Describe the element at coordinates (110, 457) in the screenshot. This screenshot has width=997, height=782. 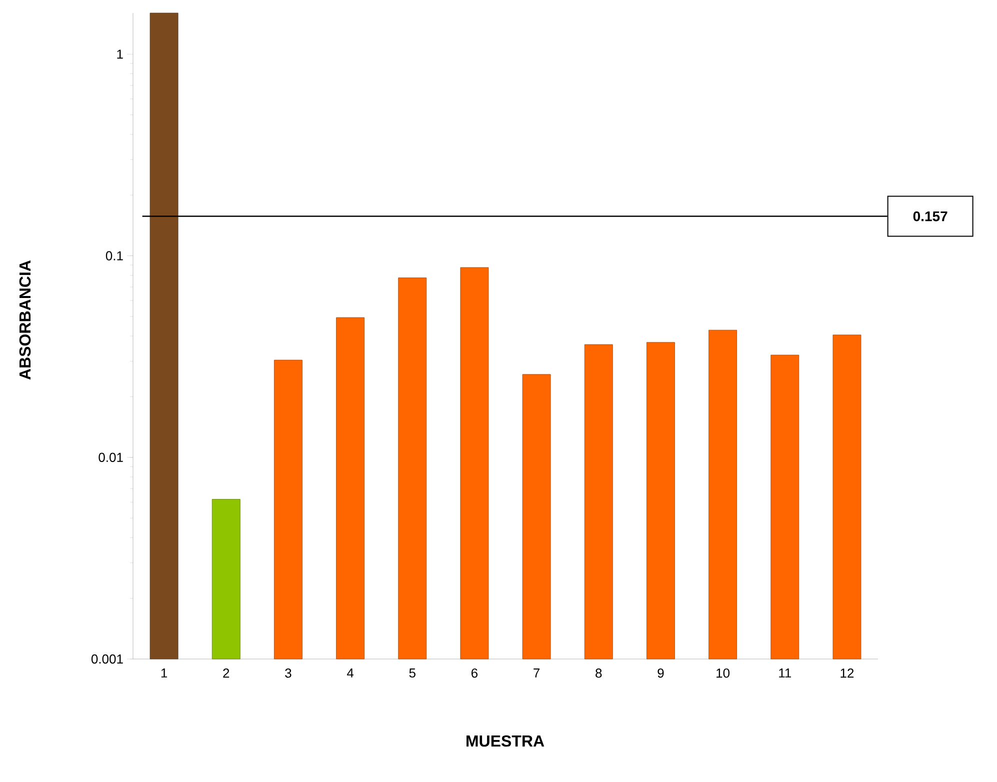
I see `y-tick-label: 0.01` at that location.